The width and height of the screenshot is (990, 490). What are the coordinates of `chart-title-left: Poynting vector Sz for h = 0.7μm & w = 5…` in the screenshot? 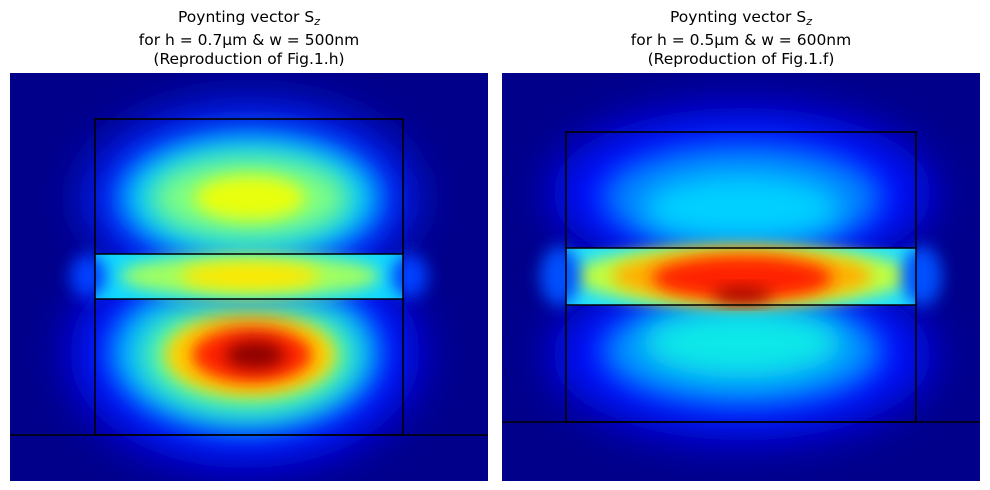 It's located at (249, 38).